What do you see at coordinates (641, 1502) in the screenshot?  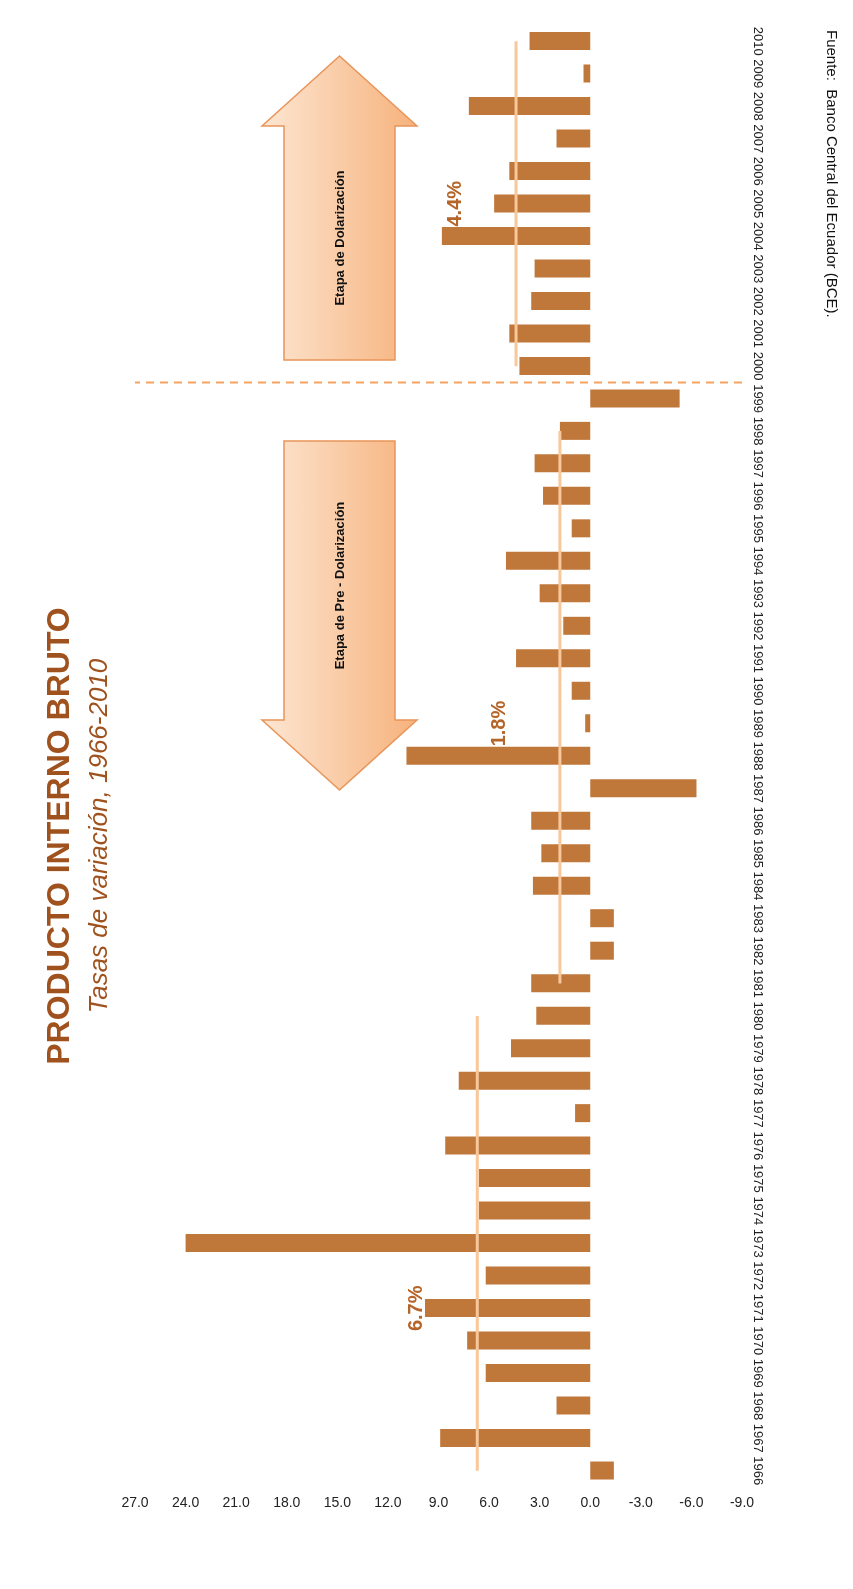 I see `x-tick-label: -3.0` at bounding box center [641, 1502].